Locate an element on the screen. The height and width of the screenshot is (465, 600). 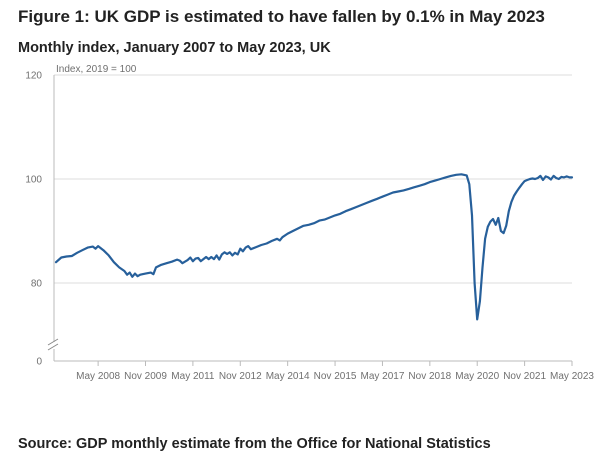
x-tick-label: Nov 2018 is located at coordinates (429, 376).